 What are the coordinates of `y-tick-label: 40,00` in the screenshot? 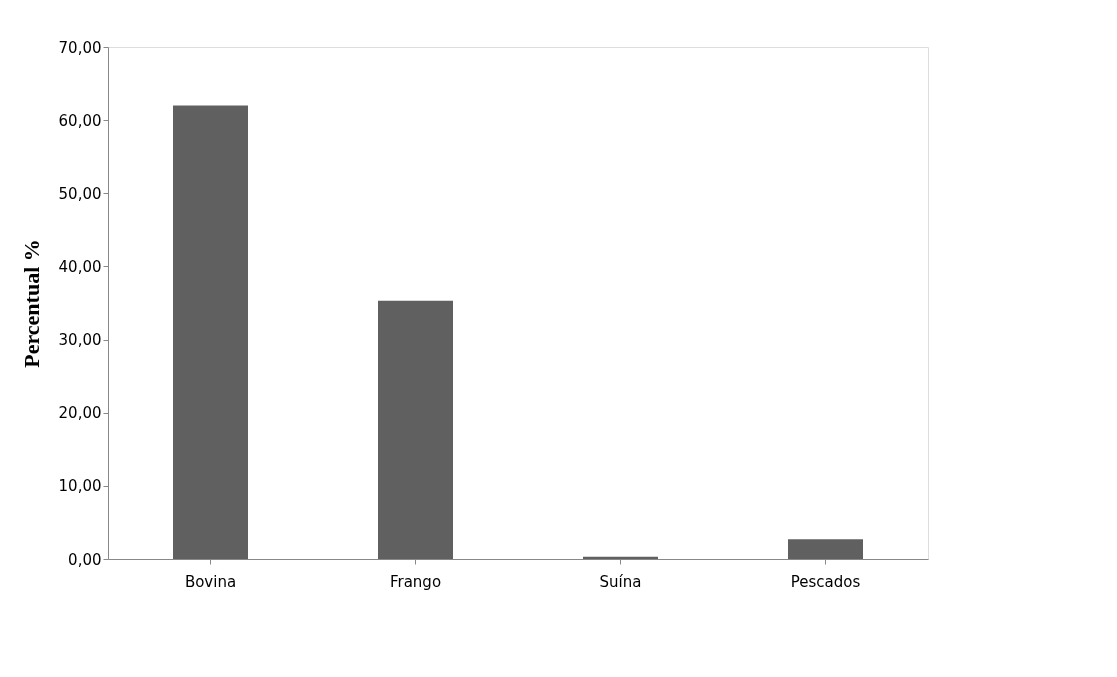 It's located at (80, 266).